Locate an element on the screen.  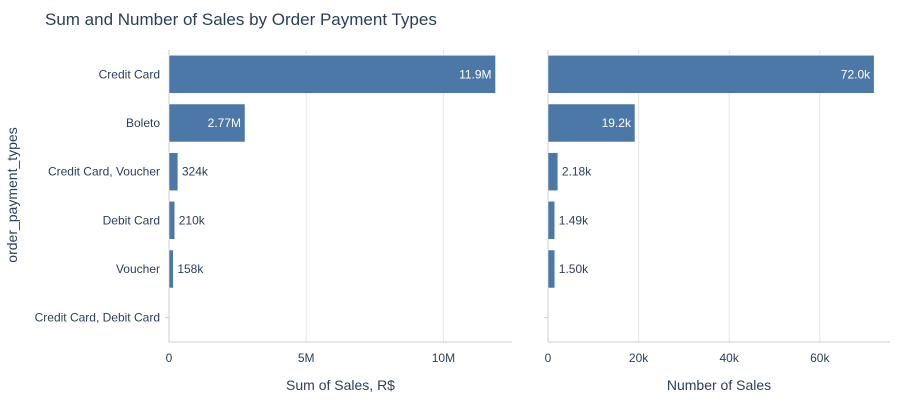
y-axis-title: order_payment_types is located at coordinates (12, 194).